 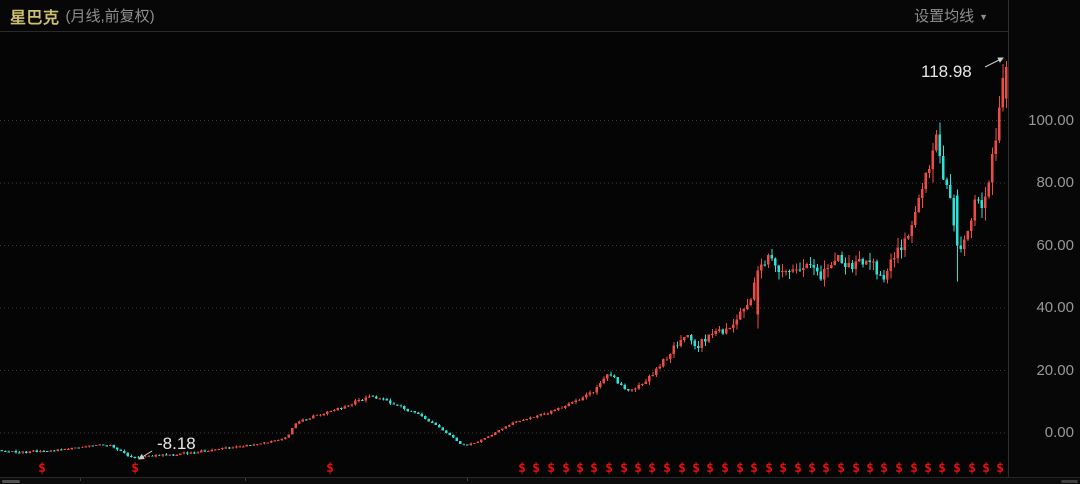 I want to click on y-axis-label: 20.00, so click(x=1055, y=370).